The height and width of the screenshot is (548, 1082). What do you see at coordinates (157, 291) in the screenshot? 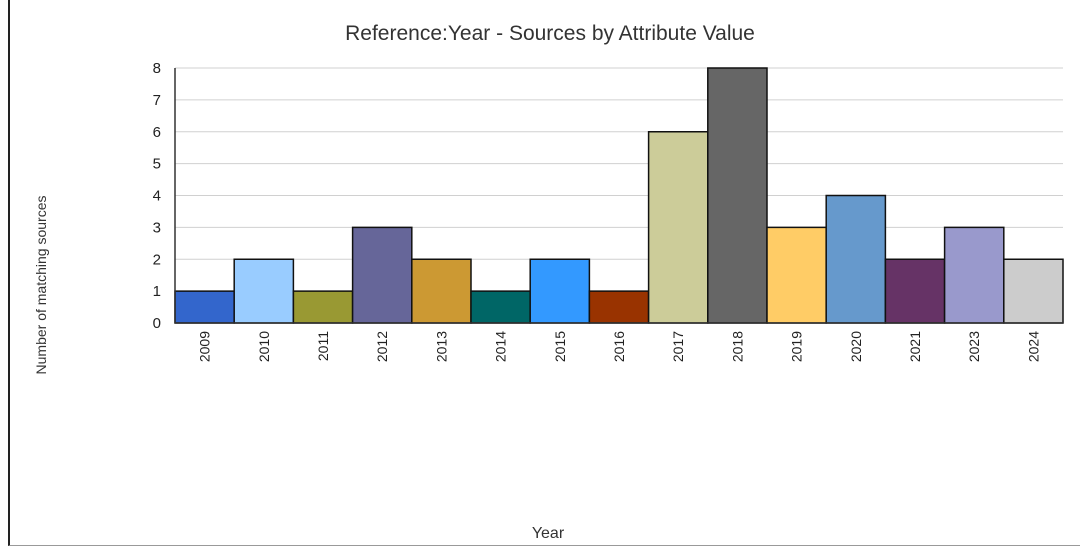
I see `y-tick-label: 1` at bounding box center [157, 291].